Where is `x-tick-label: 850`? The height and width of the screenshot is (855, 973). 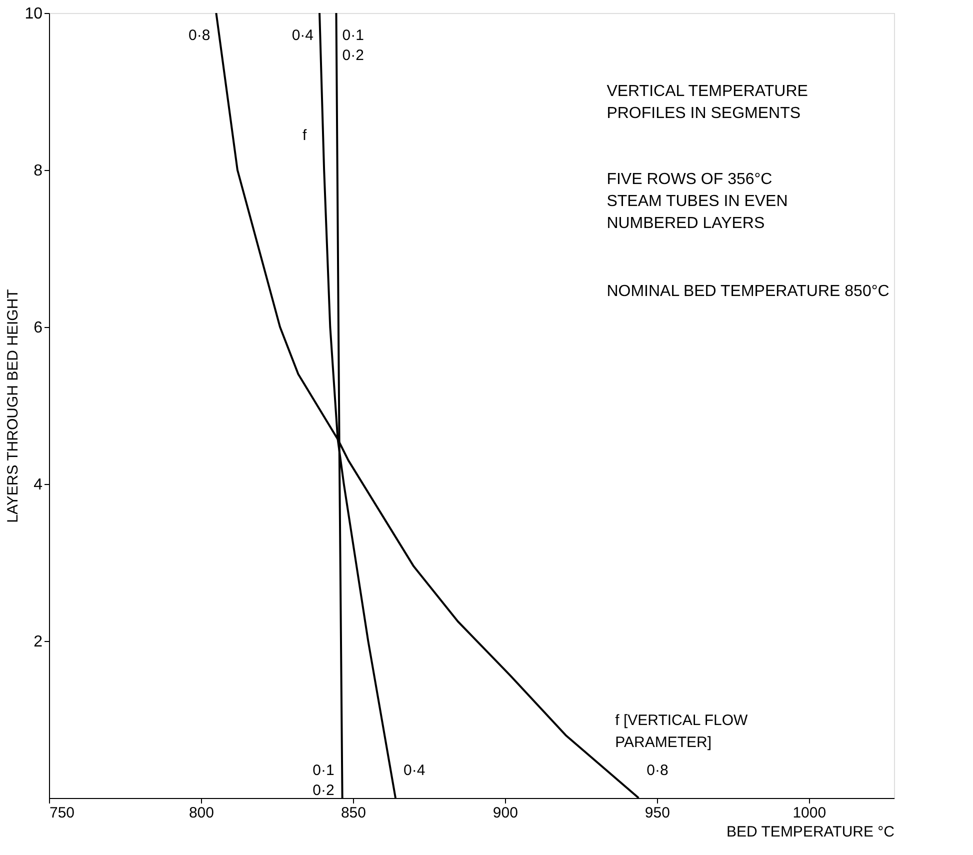
x-tick-label: 850 is located at coordinates (353, 813).